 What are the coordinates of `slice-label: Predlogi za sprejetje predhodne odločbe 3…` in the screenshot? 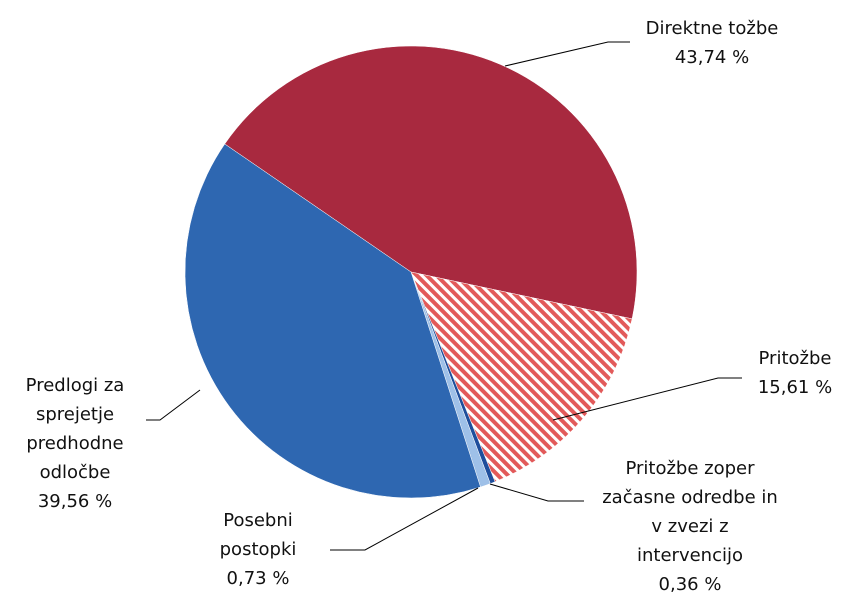 It's located at (75, 443).